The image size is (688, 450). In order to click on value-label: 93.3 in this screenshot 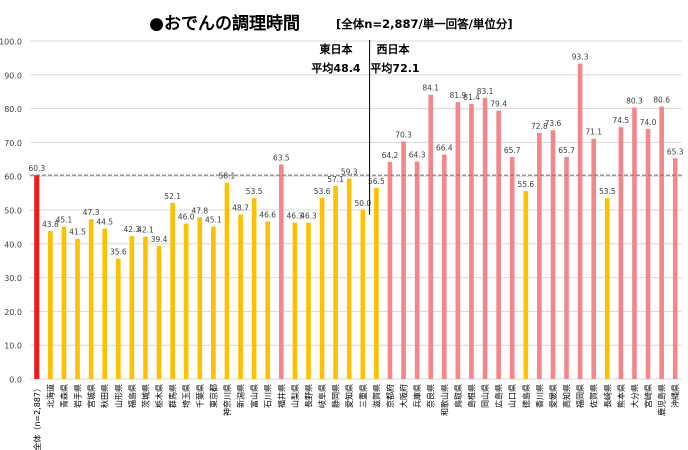, I will do `click(580, 57)`.